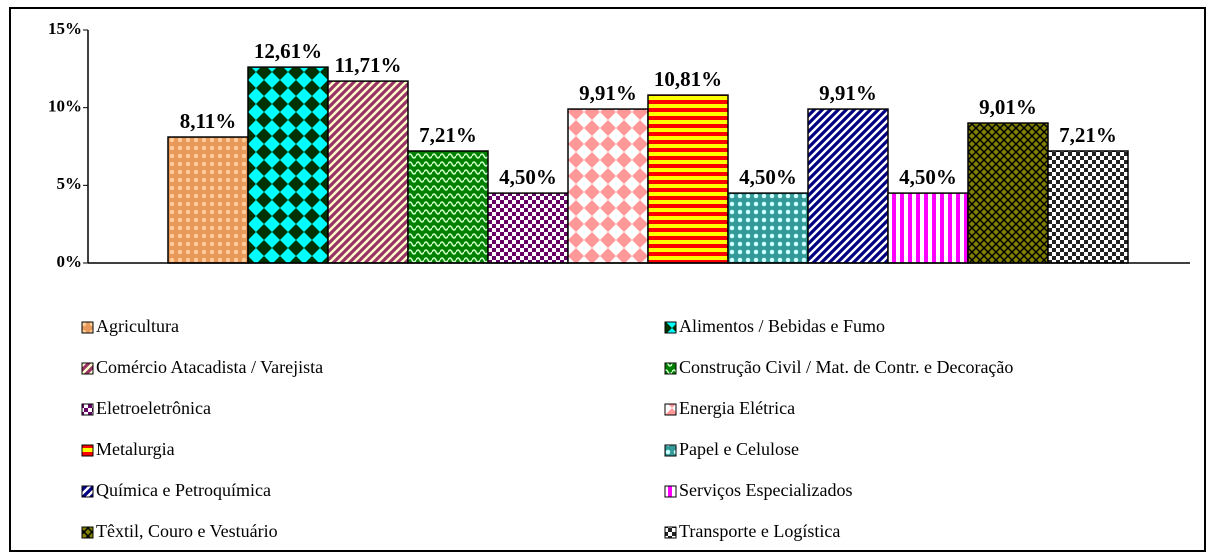 Image resolution: width=1215 pixels, height=555 pixels. What do you see at coordinates (367, 65) in the screenshot?
I see `value-label: 11,71%` at bounding box center [367, 65].